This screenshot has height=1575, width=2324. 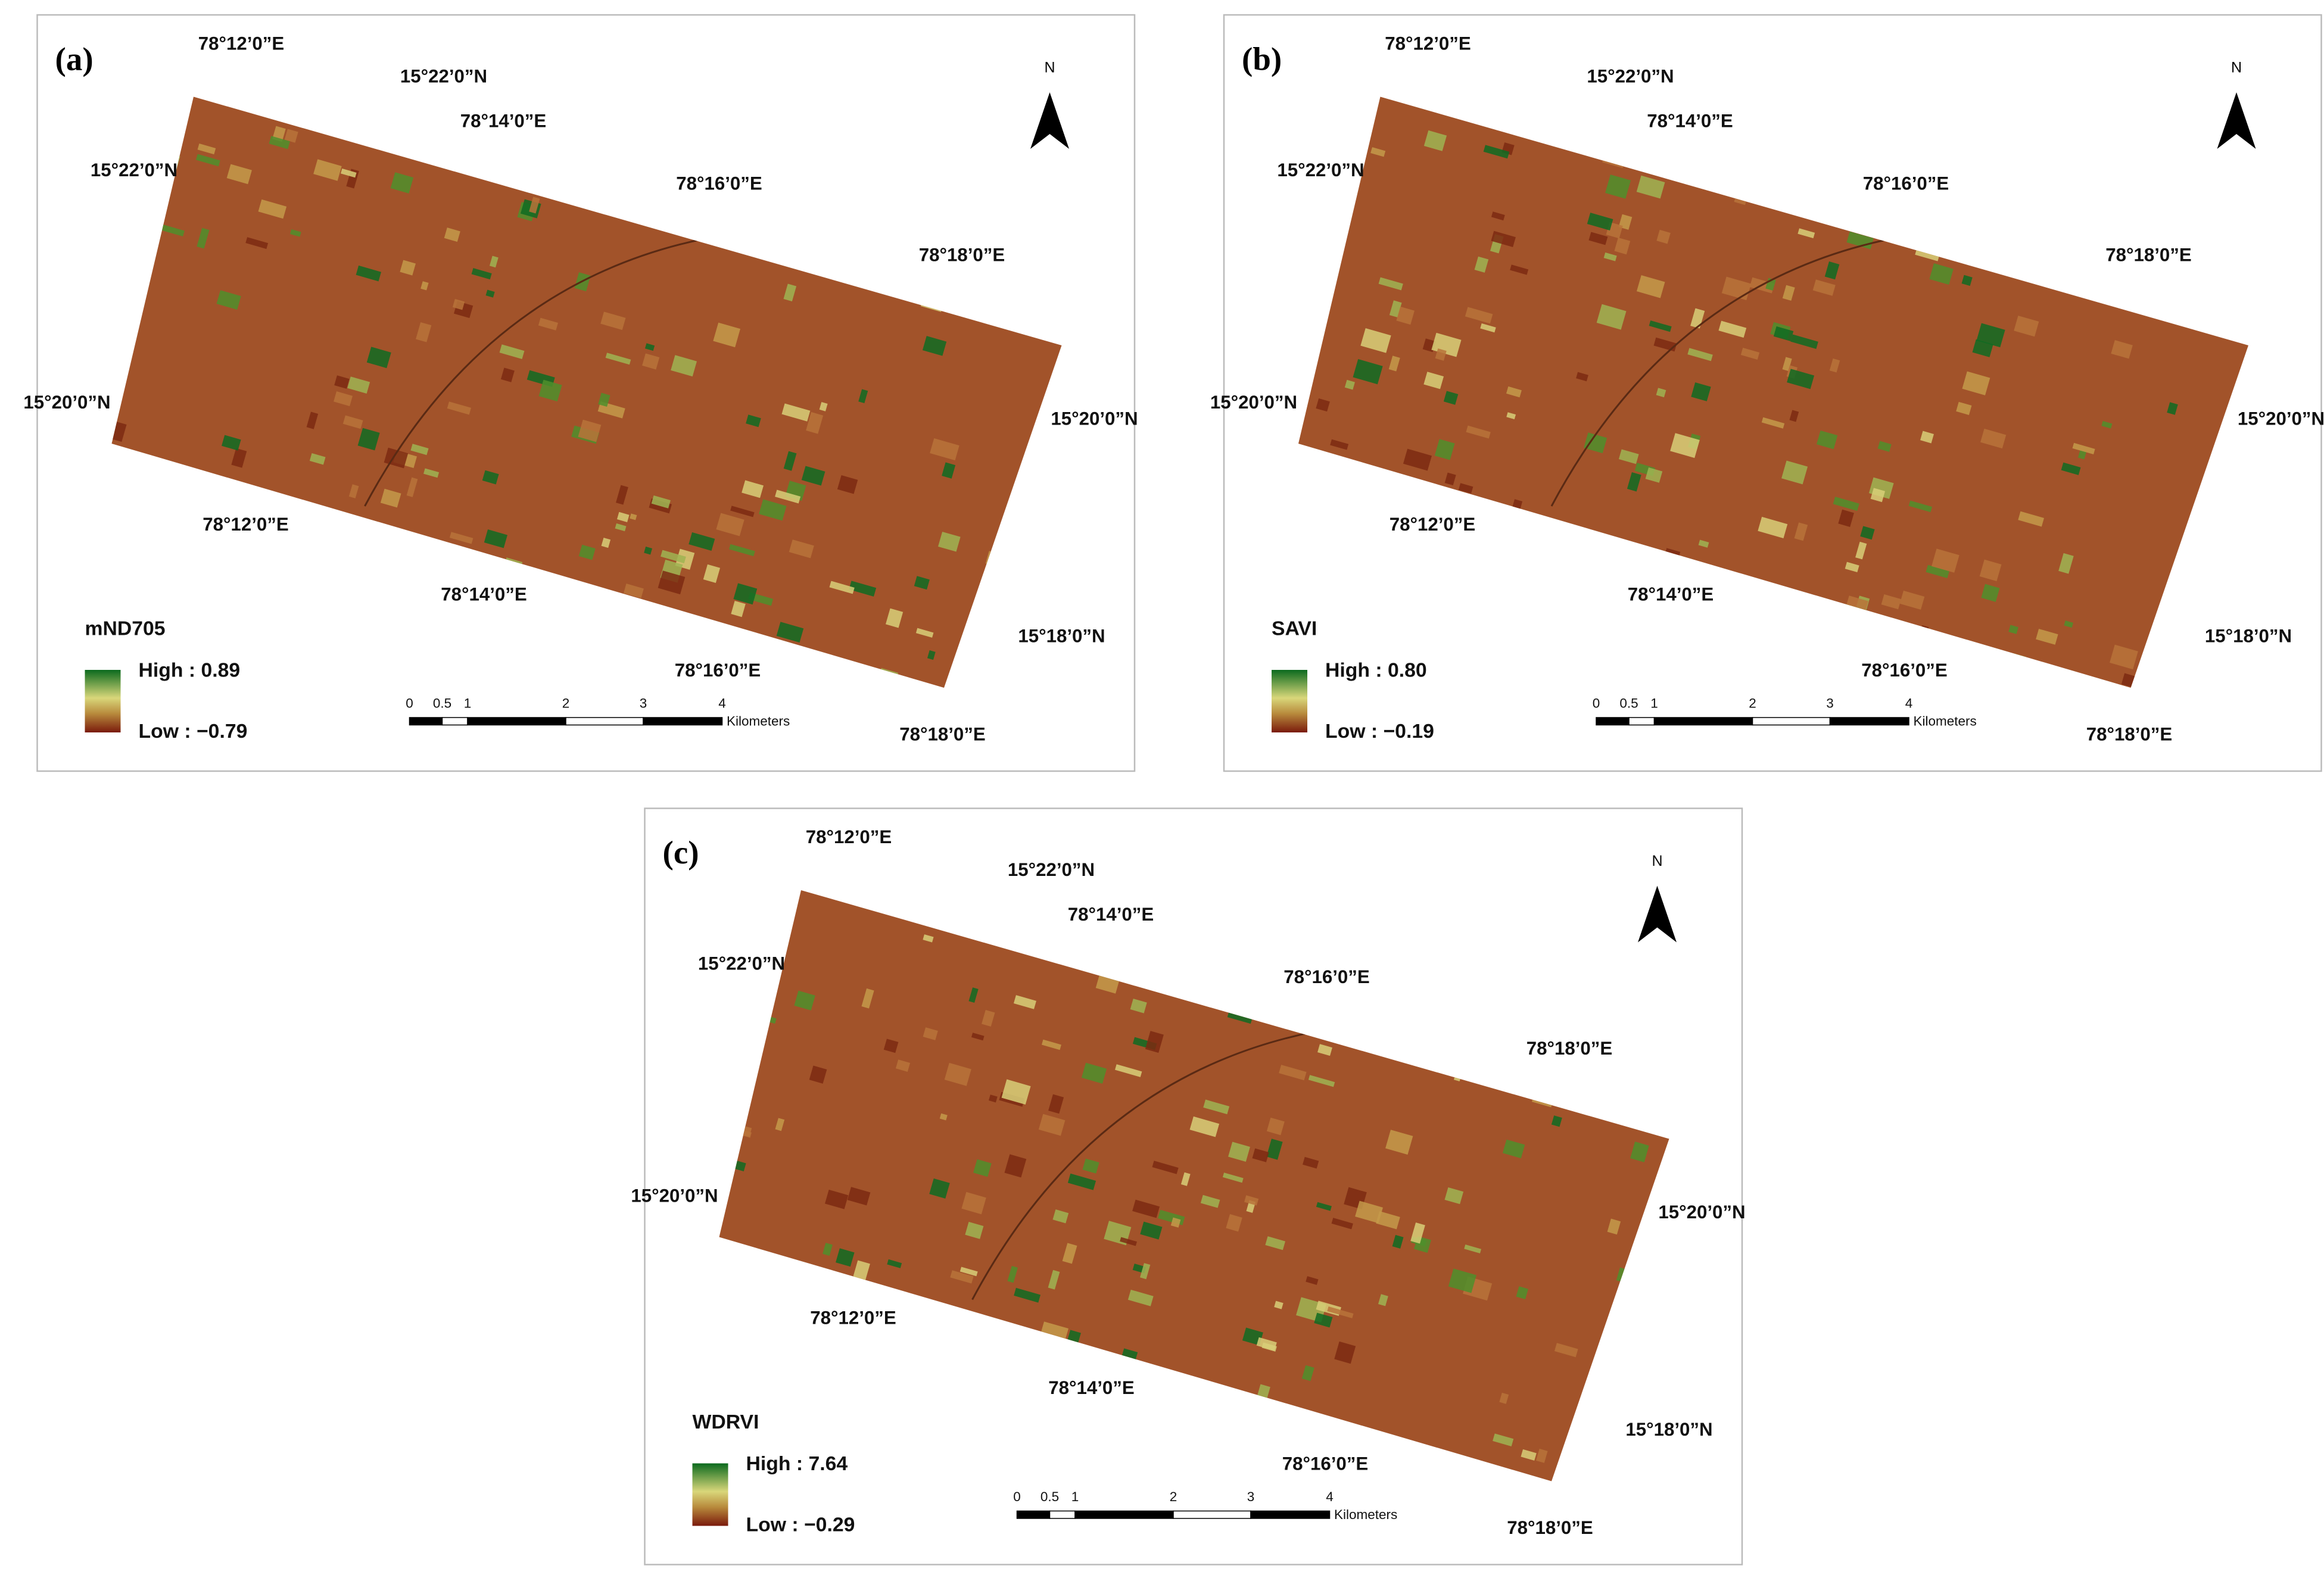 What do you see at coordinates (2236, 68) in the screenshot?
I see `north-label: N` at bounding box center [2236, 68].